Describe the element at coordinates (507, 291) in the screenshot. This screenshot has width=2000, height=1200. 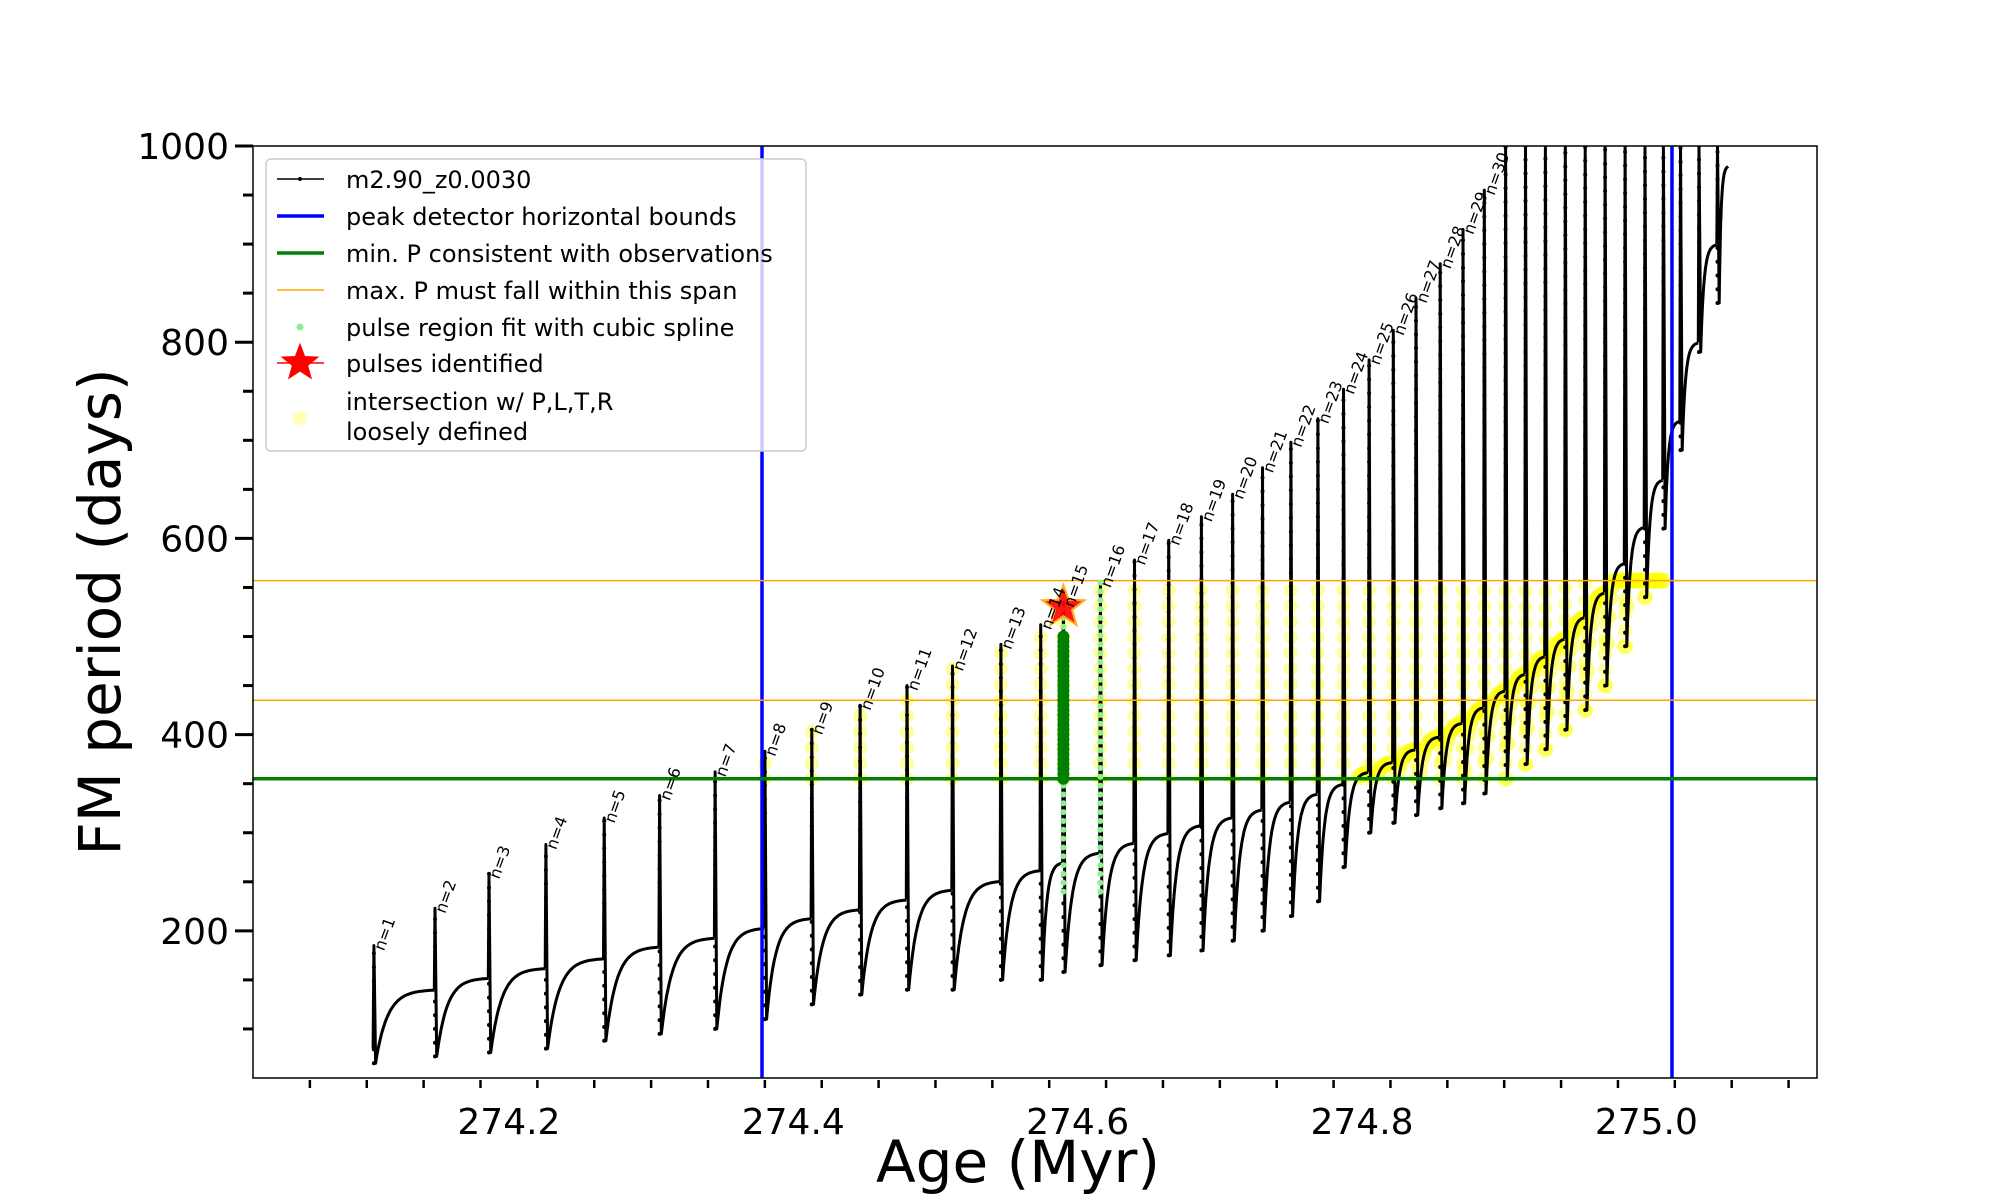
I see `legend-entry-max-p: max. P must fall within this span` at that location.